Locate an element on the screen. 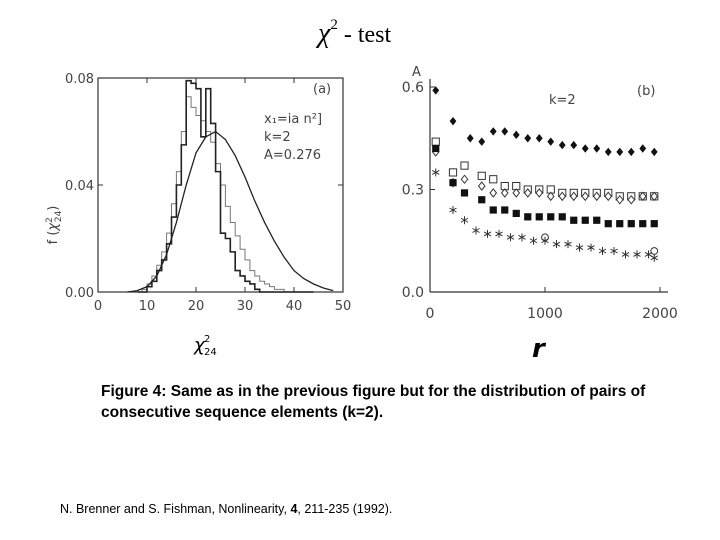 Image resolution: width=720 pixels, height=540 pixels. series-circle-open is located at coordinates (600, 244).